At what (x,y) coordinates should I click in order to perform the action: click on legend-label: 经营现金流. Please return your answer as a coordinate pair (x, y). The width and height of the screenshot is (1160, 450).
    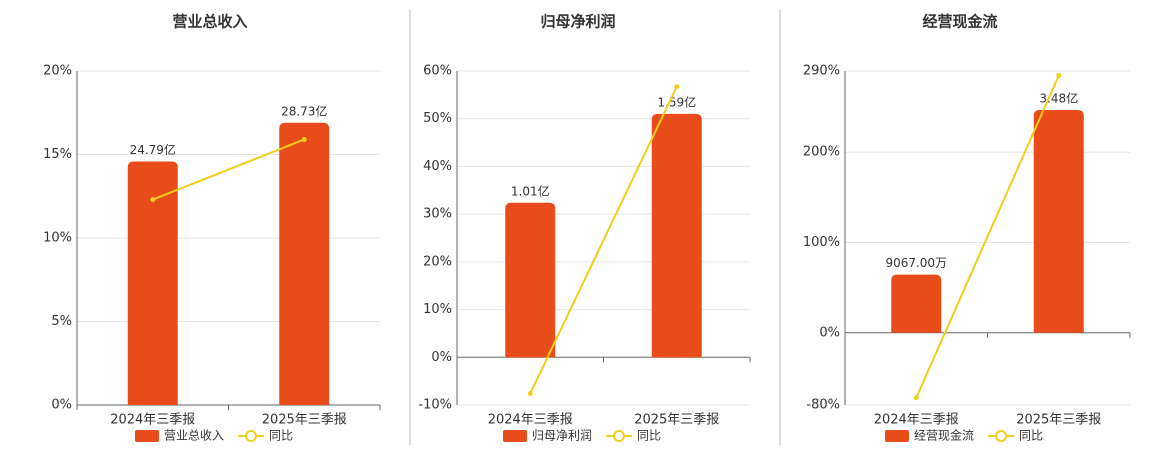
    Looking at the image, I should click on (944, 435).